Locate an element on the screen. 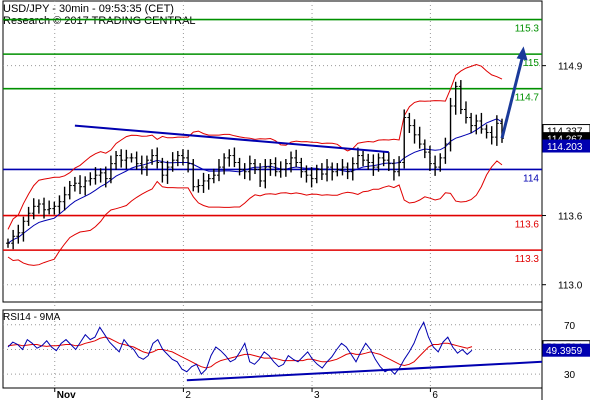 Image resolution: width=590 pixels, height=400 pixels. level-label-support: 113.6 is located at coordinates (527, 225).